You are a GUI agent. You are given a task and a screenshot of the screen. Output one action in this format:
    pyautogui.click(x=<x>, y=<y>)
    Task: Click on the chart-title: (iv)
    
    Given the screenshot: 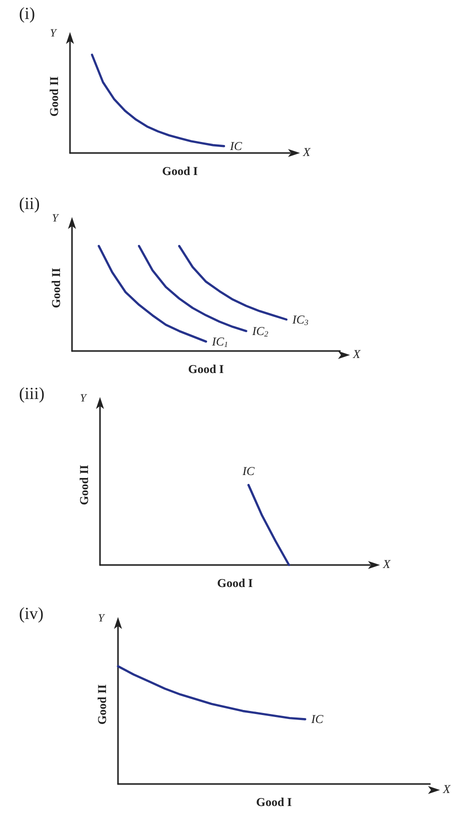 What is the action you would take?
    pyautogui.click(x=31, y=613)
    